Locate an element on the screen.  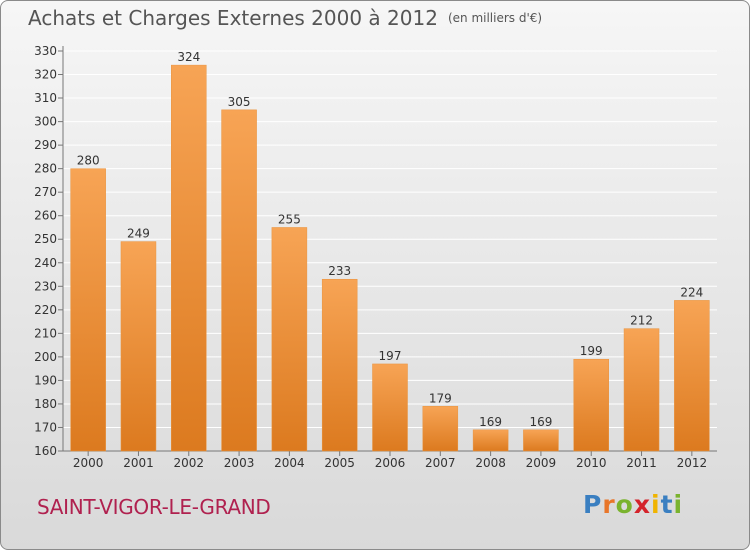
y-tick-label: 260 is located at coordinates (45, 216).